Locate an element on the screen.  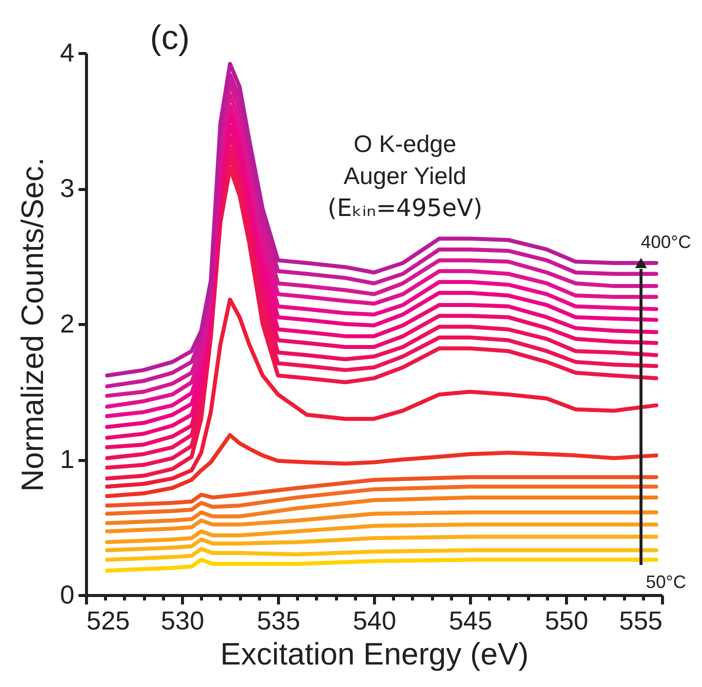
annotation: Auger Yield is located at coordinates (405, 176).